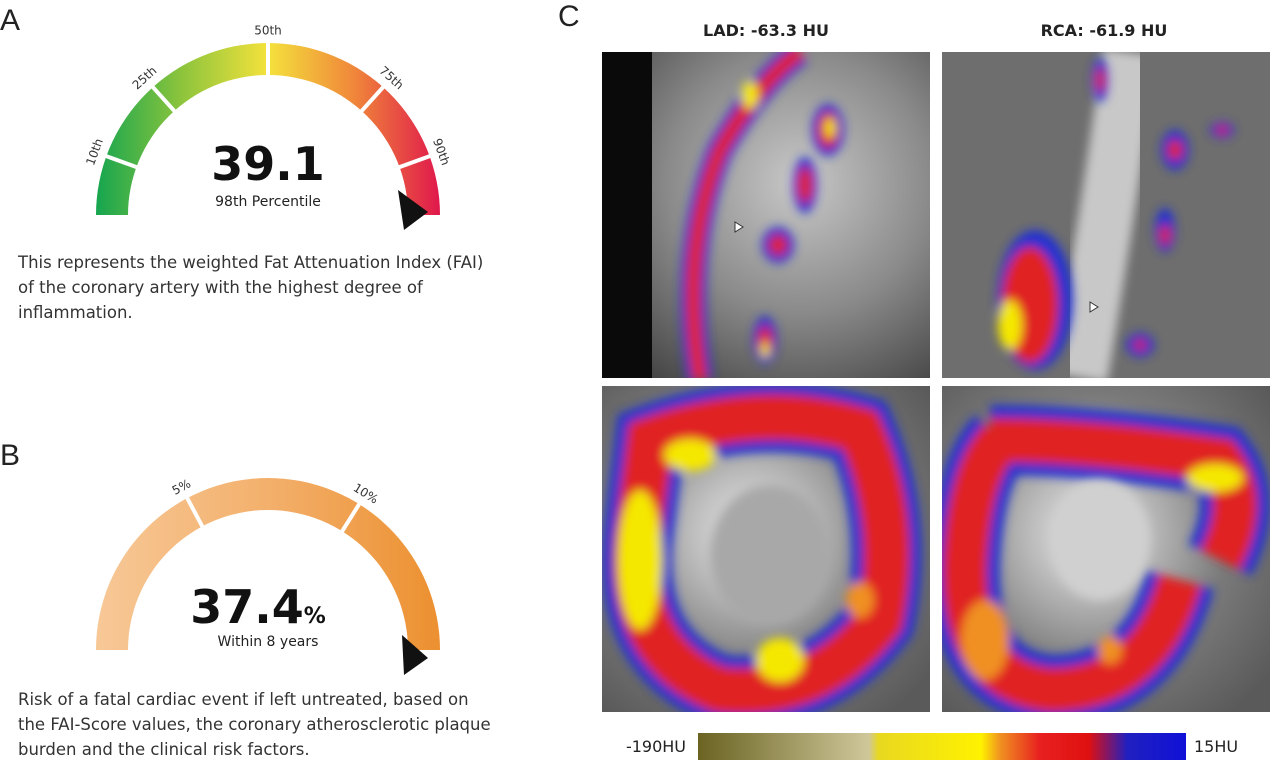  What do you see at coordinates (10, 455) in the screenshot?
I see `panel-label: B` at bounding box center [10, 455].